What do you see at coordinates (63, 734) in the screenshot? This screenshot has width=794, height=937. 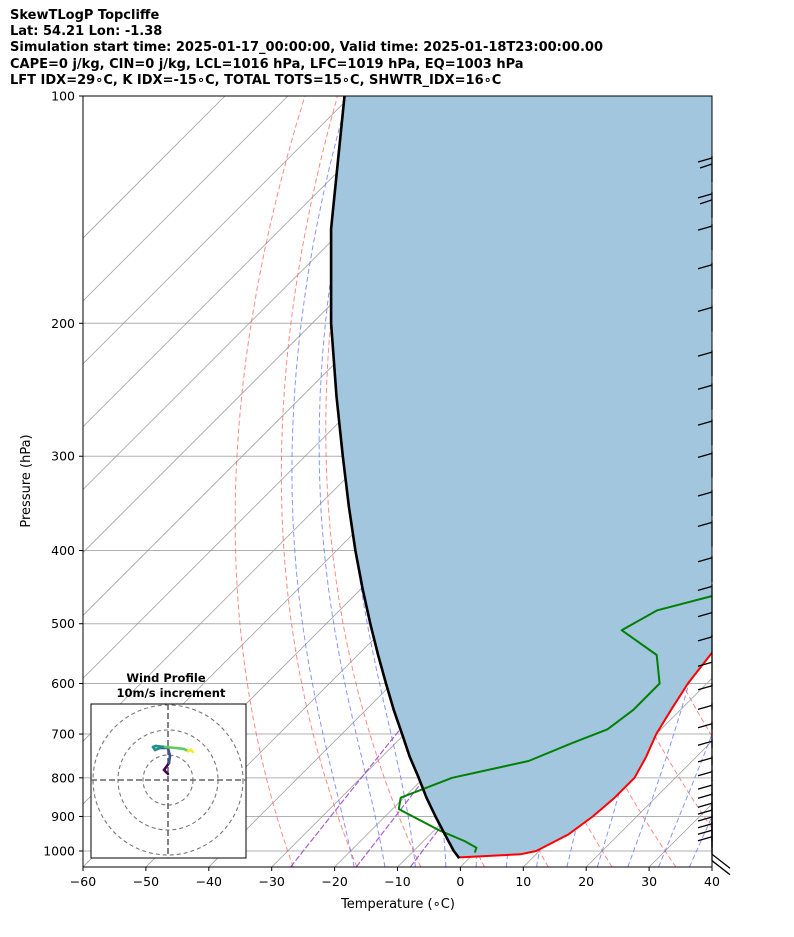 I see `y-tick-label: 700` at bounding box center [63, 734].